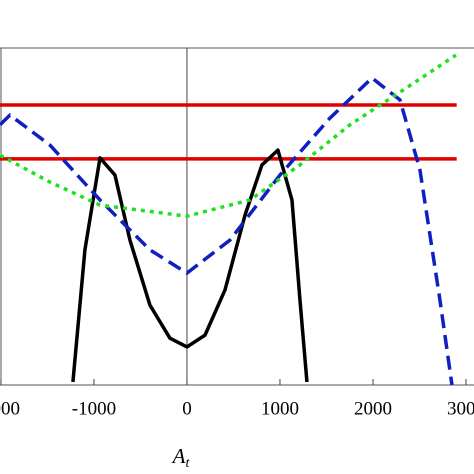 The image size is (474, 474). What do you see at coordinates (187, 408) in the screenshot?
I see `x-tick-label: 0` at bounding box center [187, 408].